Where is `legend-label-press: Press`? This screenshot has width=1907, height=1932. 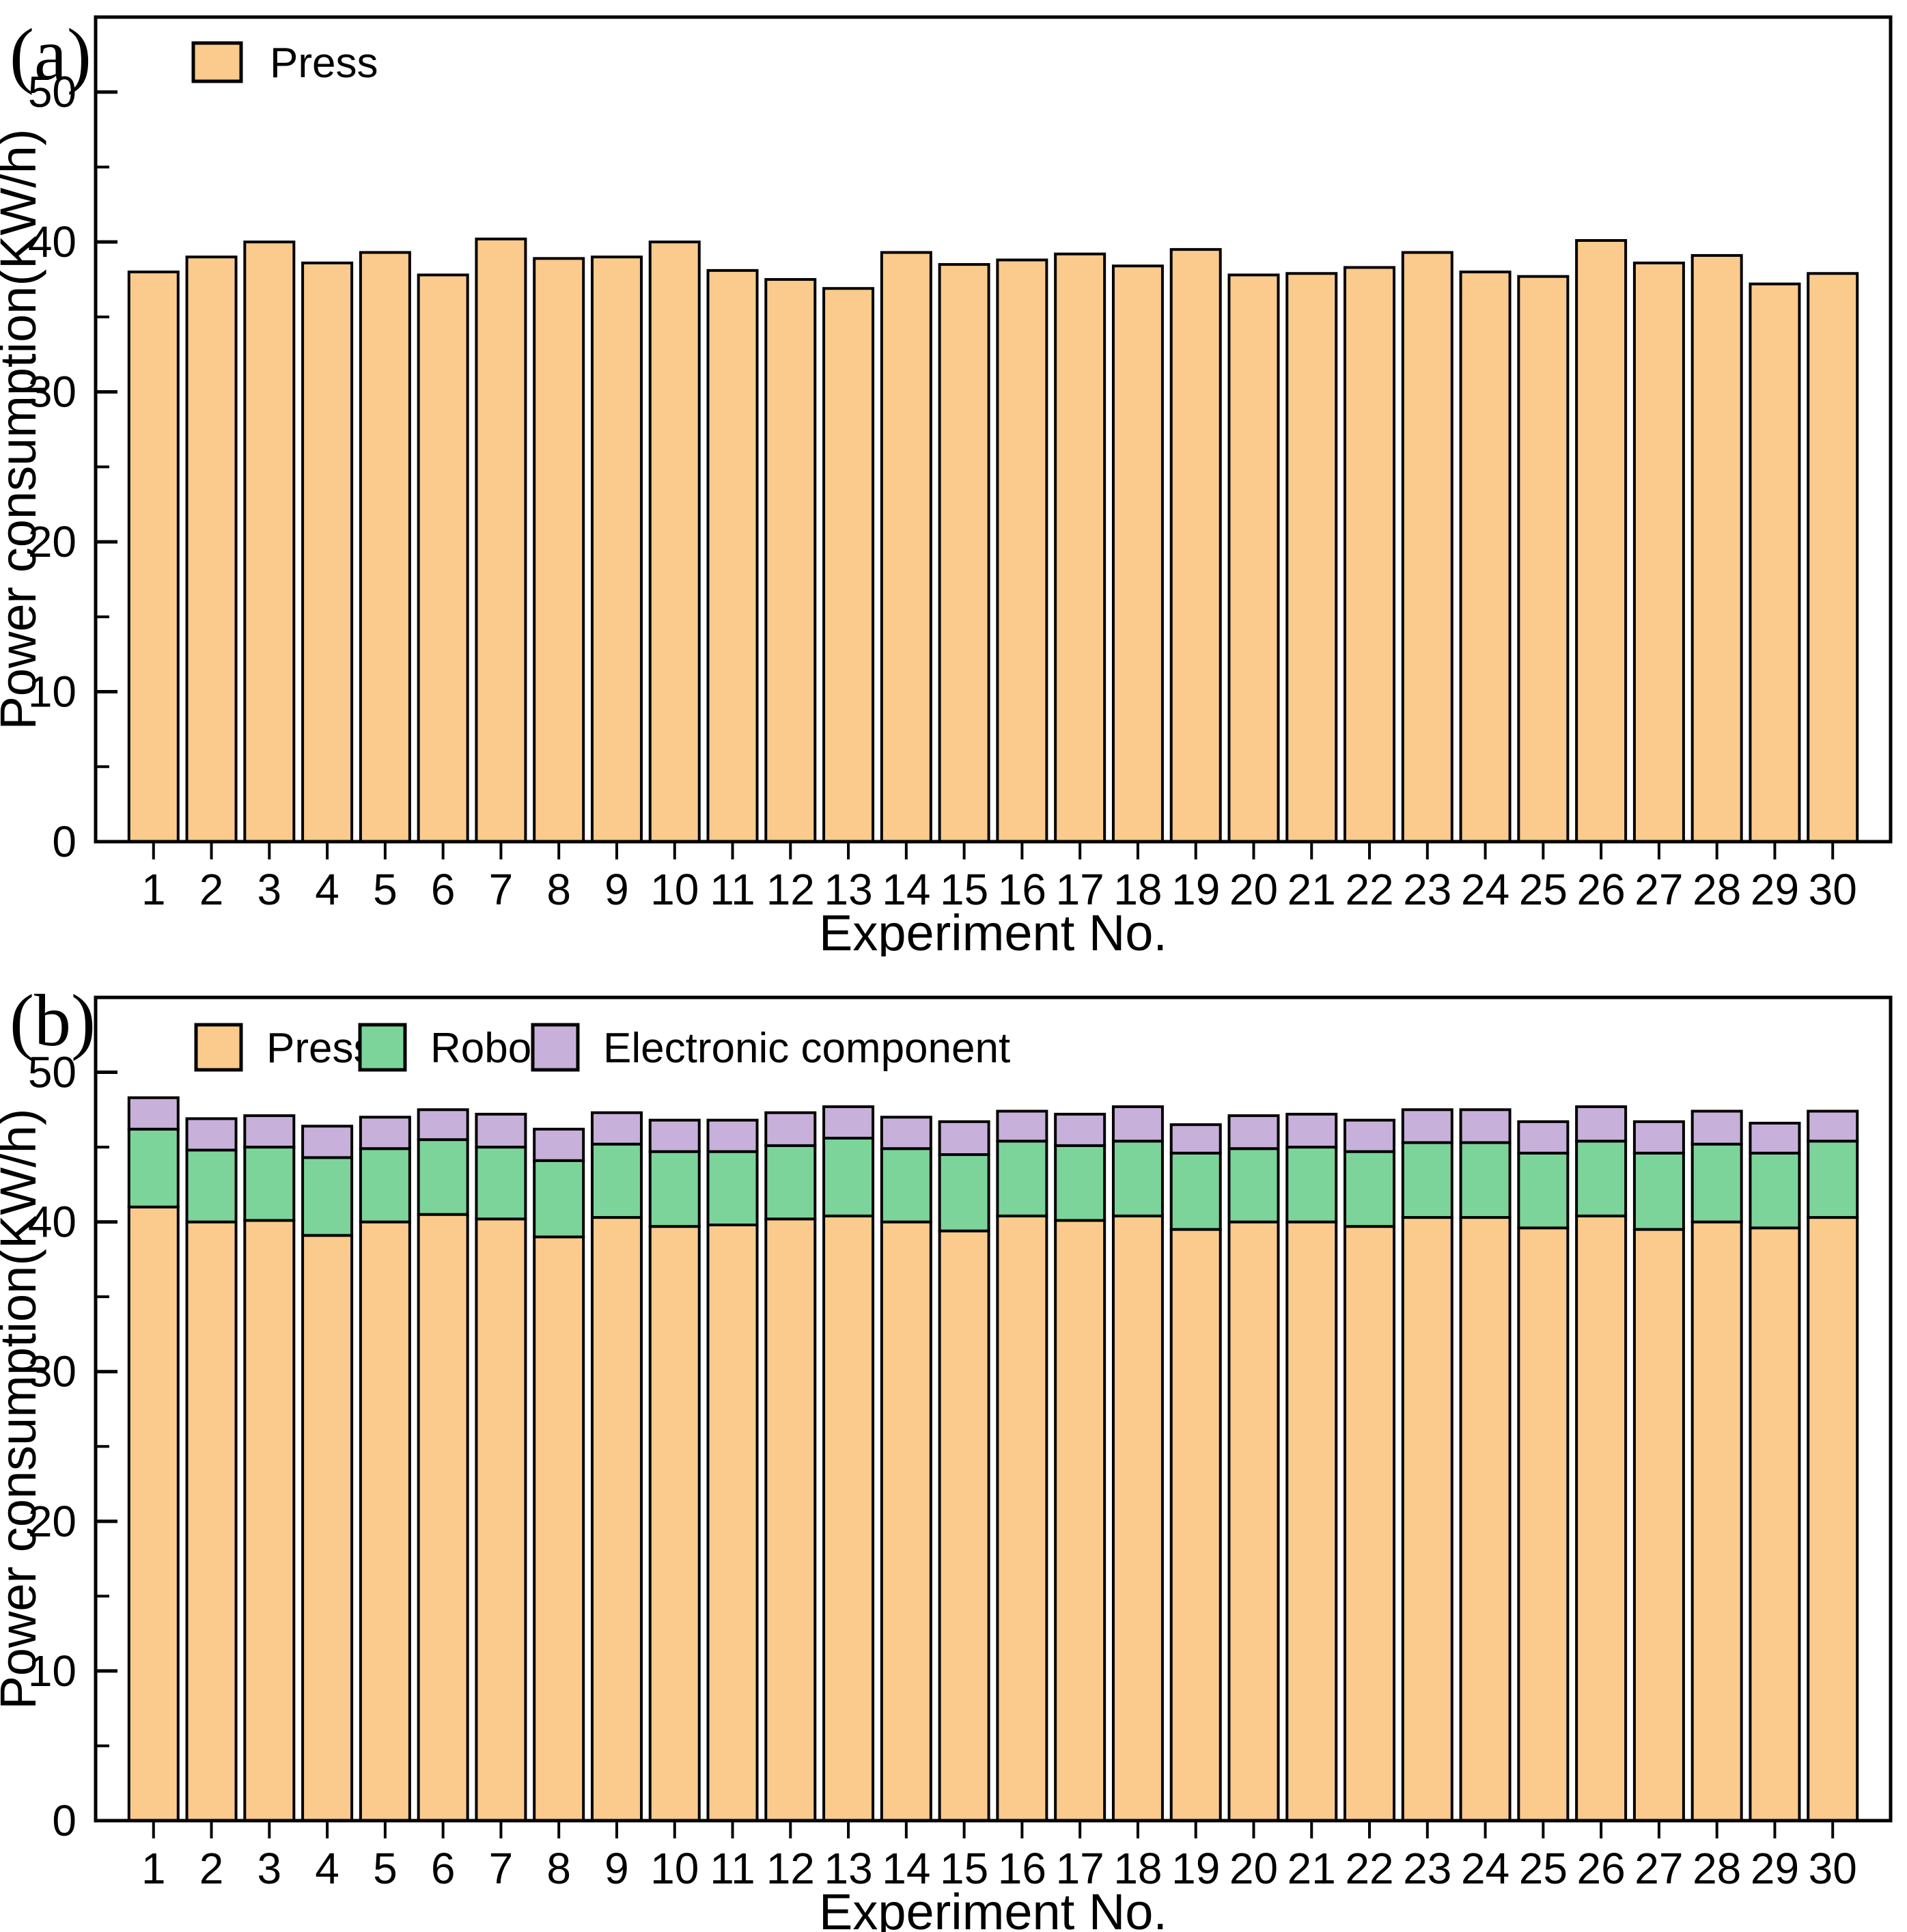
legend-label-press: Press is located at coordinates (324, 64).